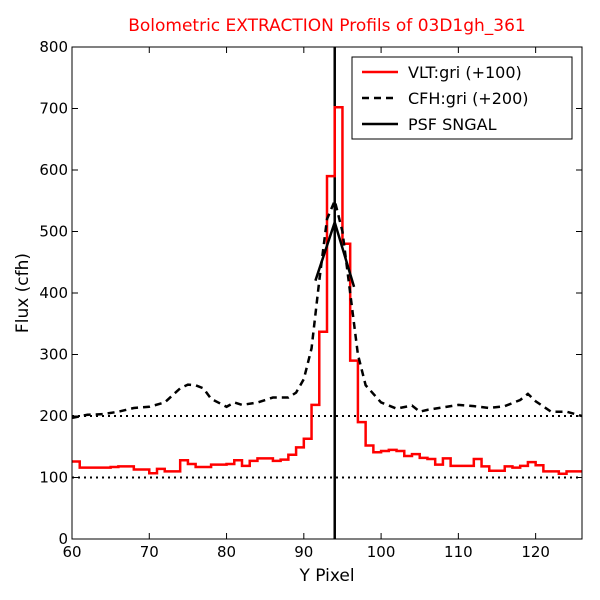 This screenshot has height=600, width=600. I want to click on x-tick-label: 60, so click(71, 552).